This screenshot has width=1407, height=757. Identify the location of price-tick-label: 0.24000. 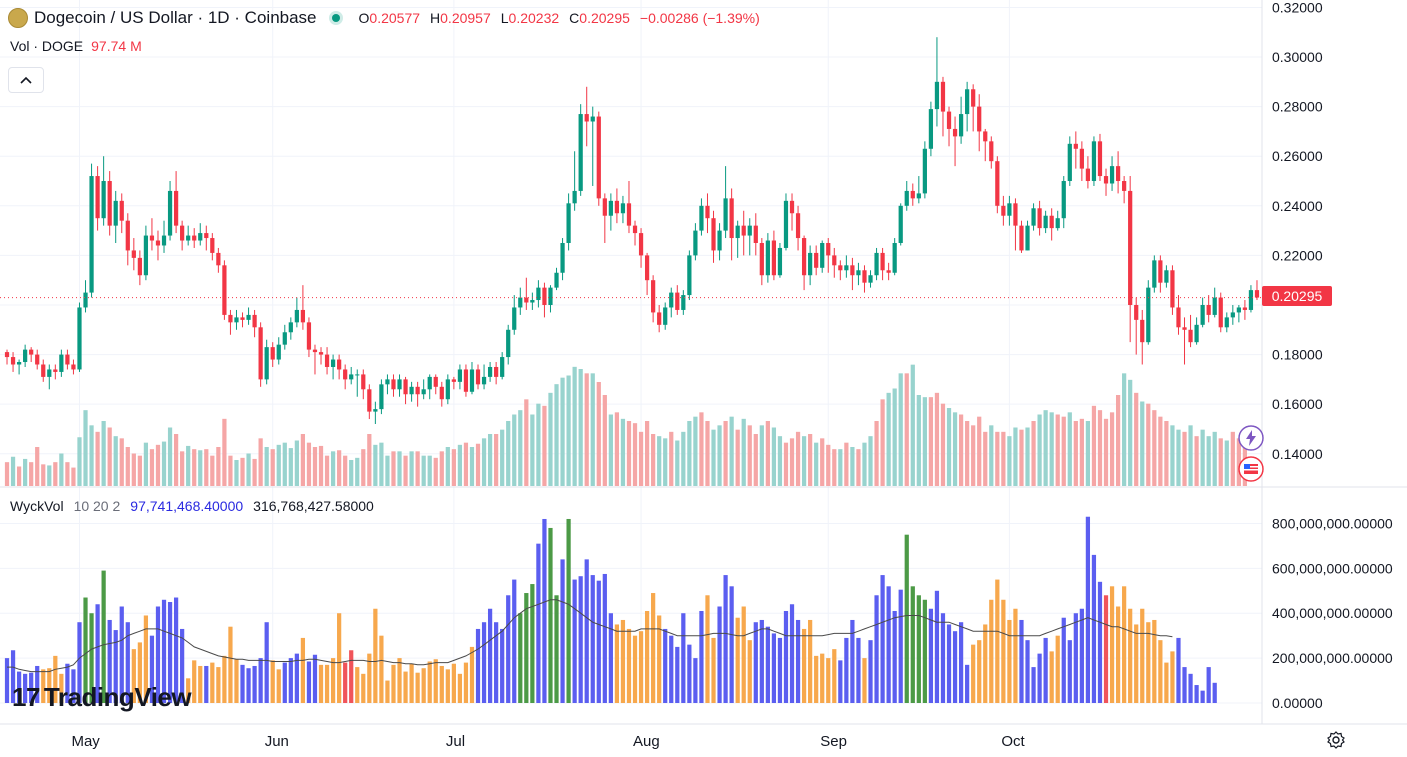
(1297, 206).